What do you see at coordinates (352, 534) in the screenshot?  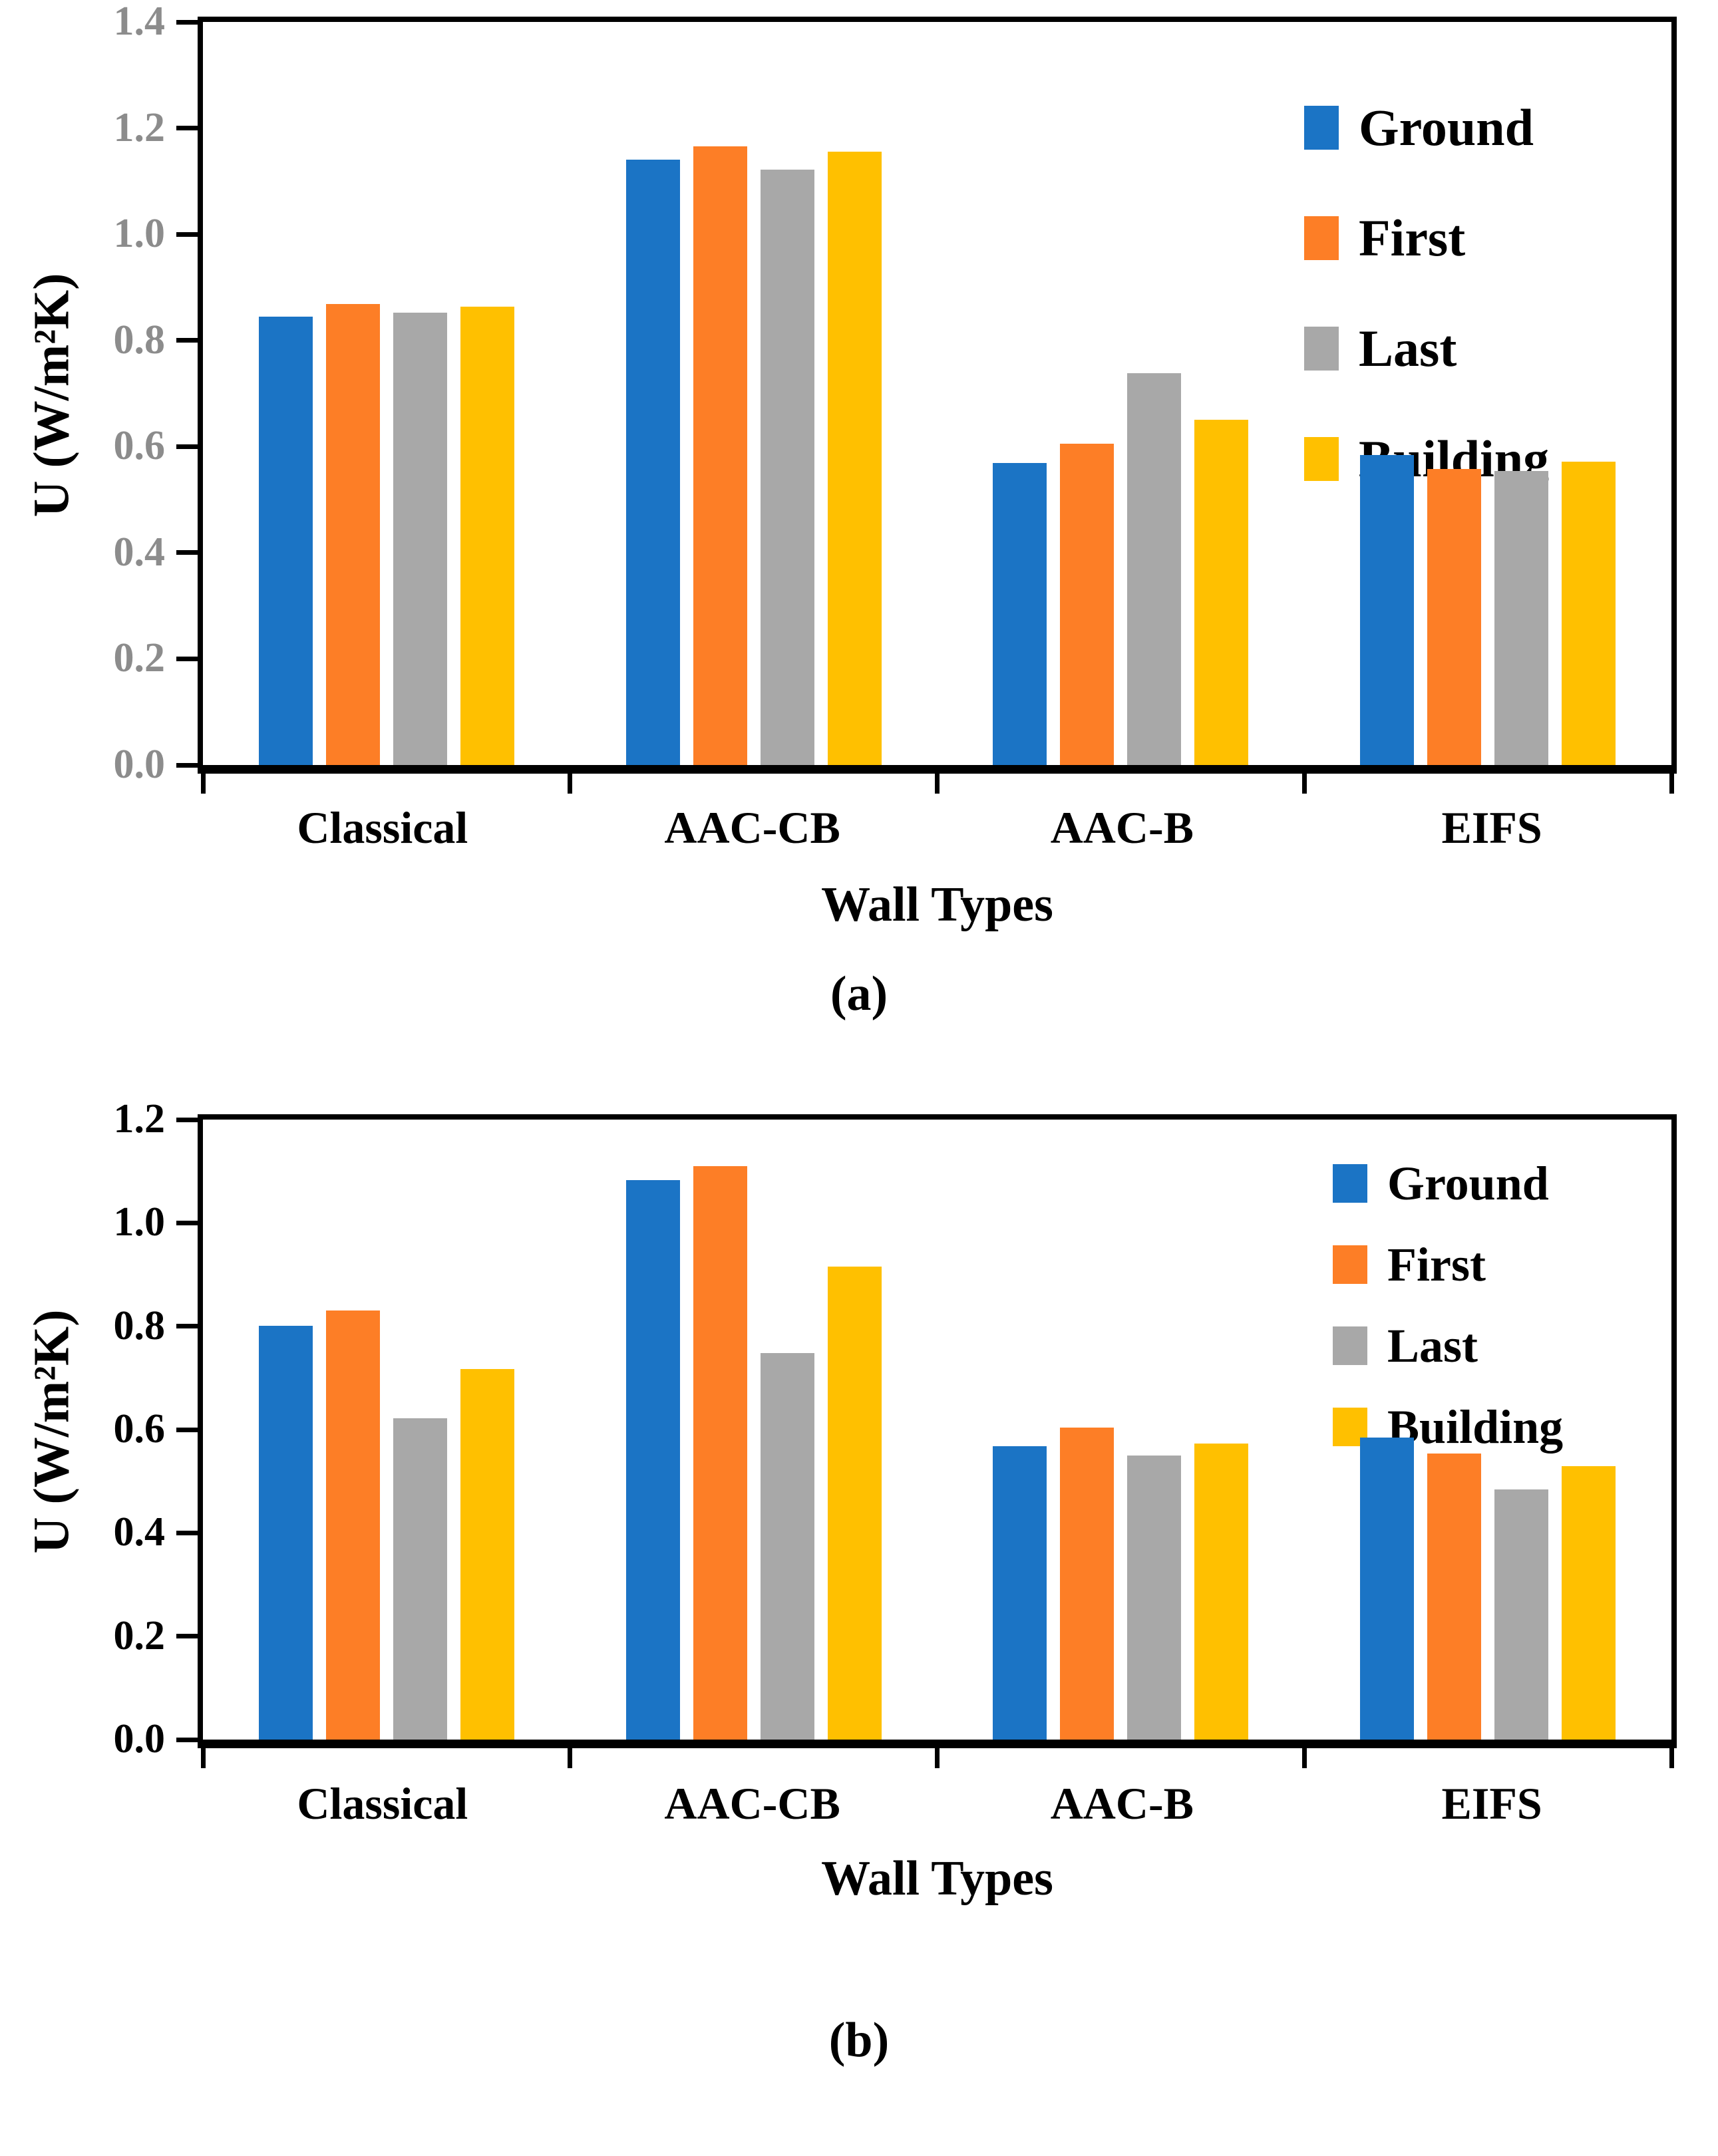 I see `bar-first-classical` at bounding box center [352, 534].